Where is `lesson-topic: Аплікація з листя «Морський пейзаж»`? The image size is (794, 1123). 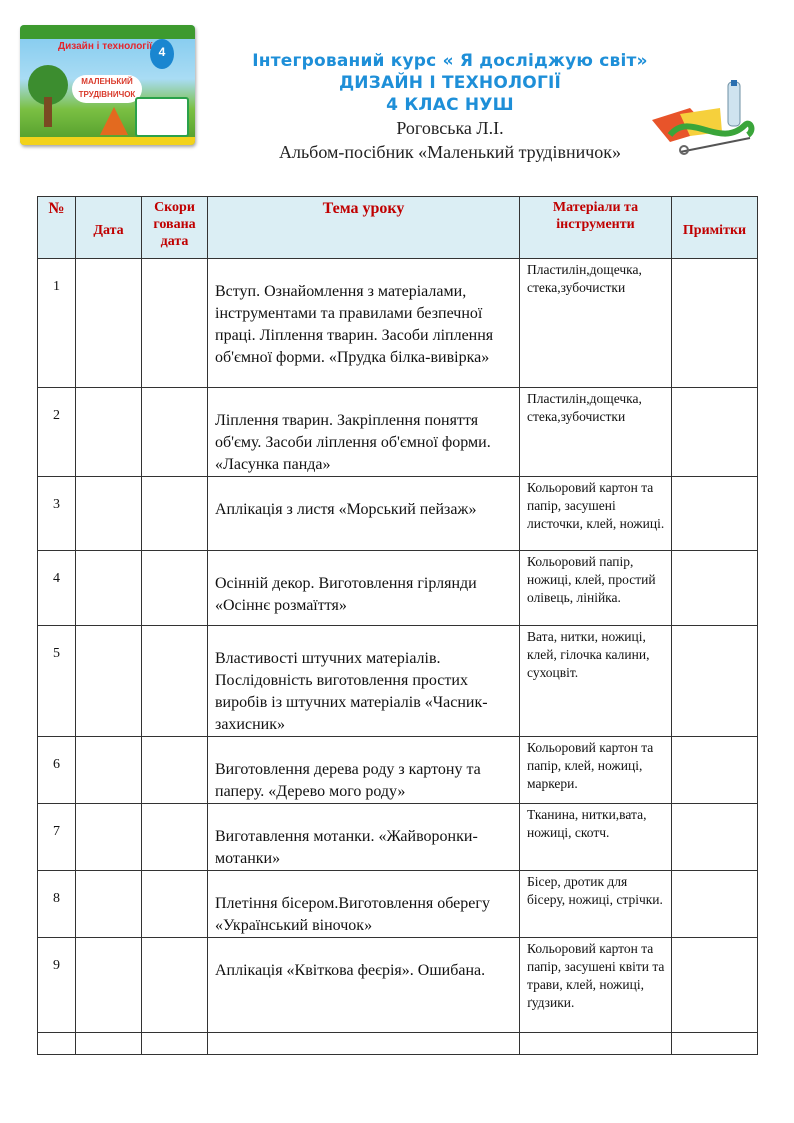 lesson-topic: Аплікація з листя «Морський пейзаж» is located at coordinates (363, 513).